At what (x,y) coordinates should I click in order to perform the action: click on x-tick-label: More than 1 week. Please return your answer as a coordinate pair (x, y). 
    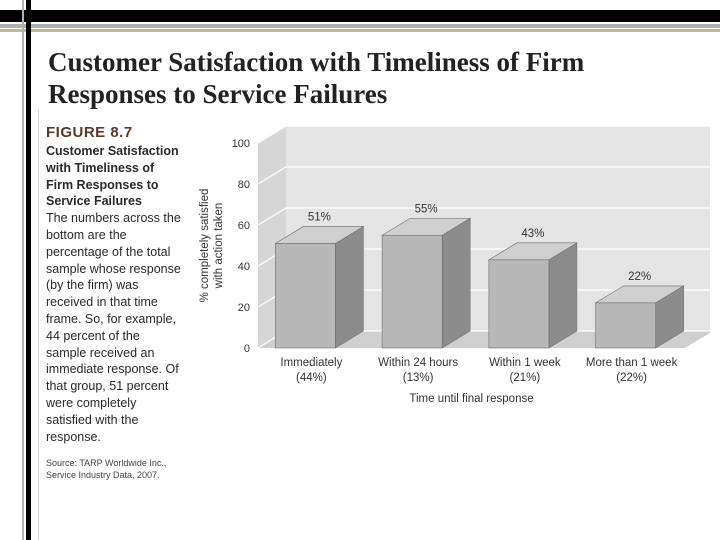
    Looking at the image, I should click on (632, 363).